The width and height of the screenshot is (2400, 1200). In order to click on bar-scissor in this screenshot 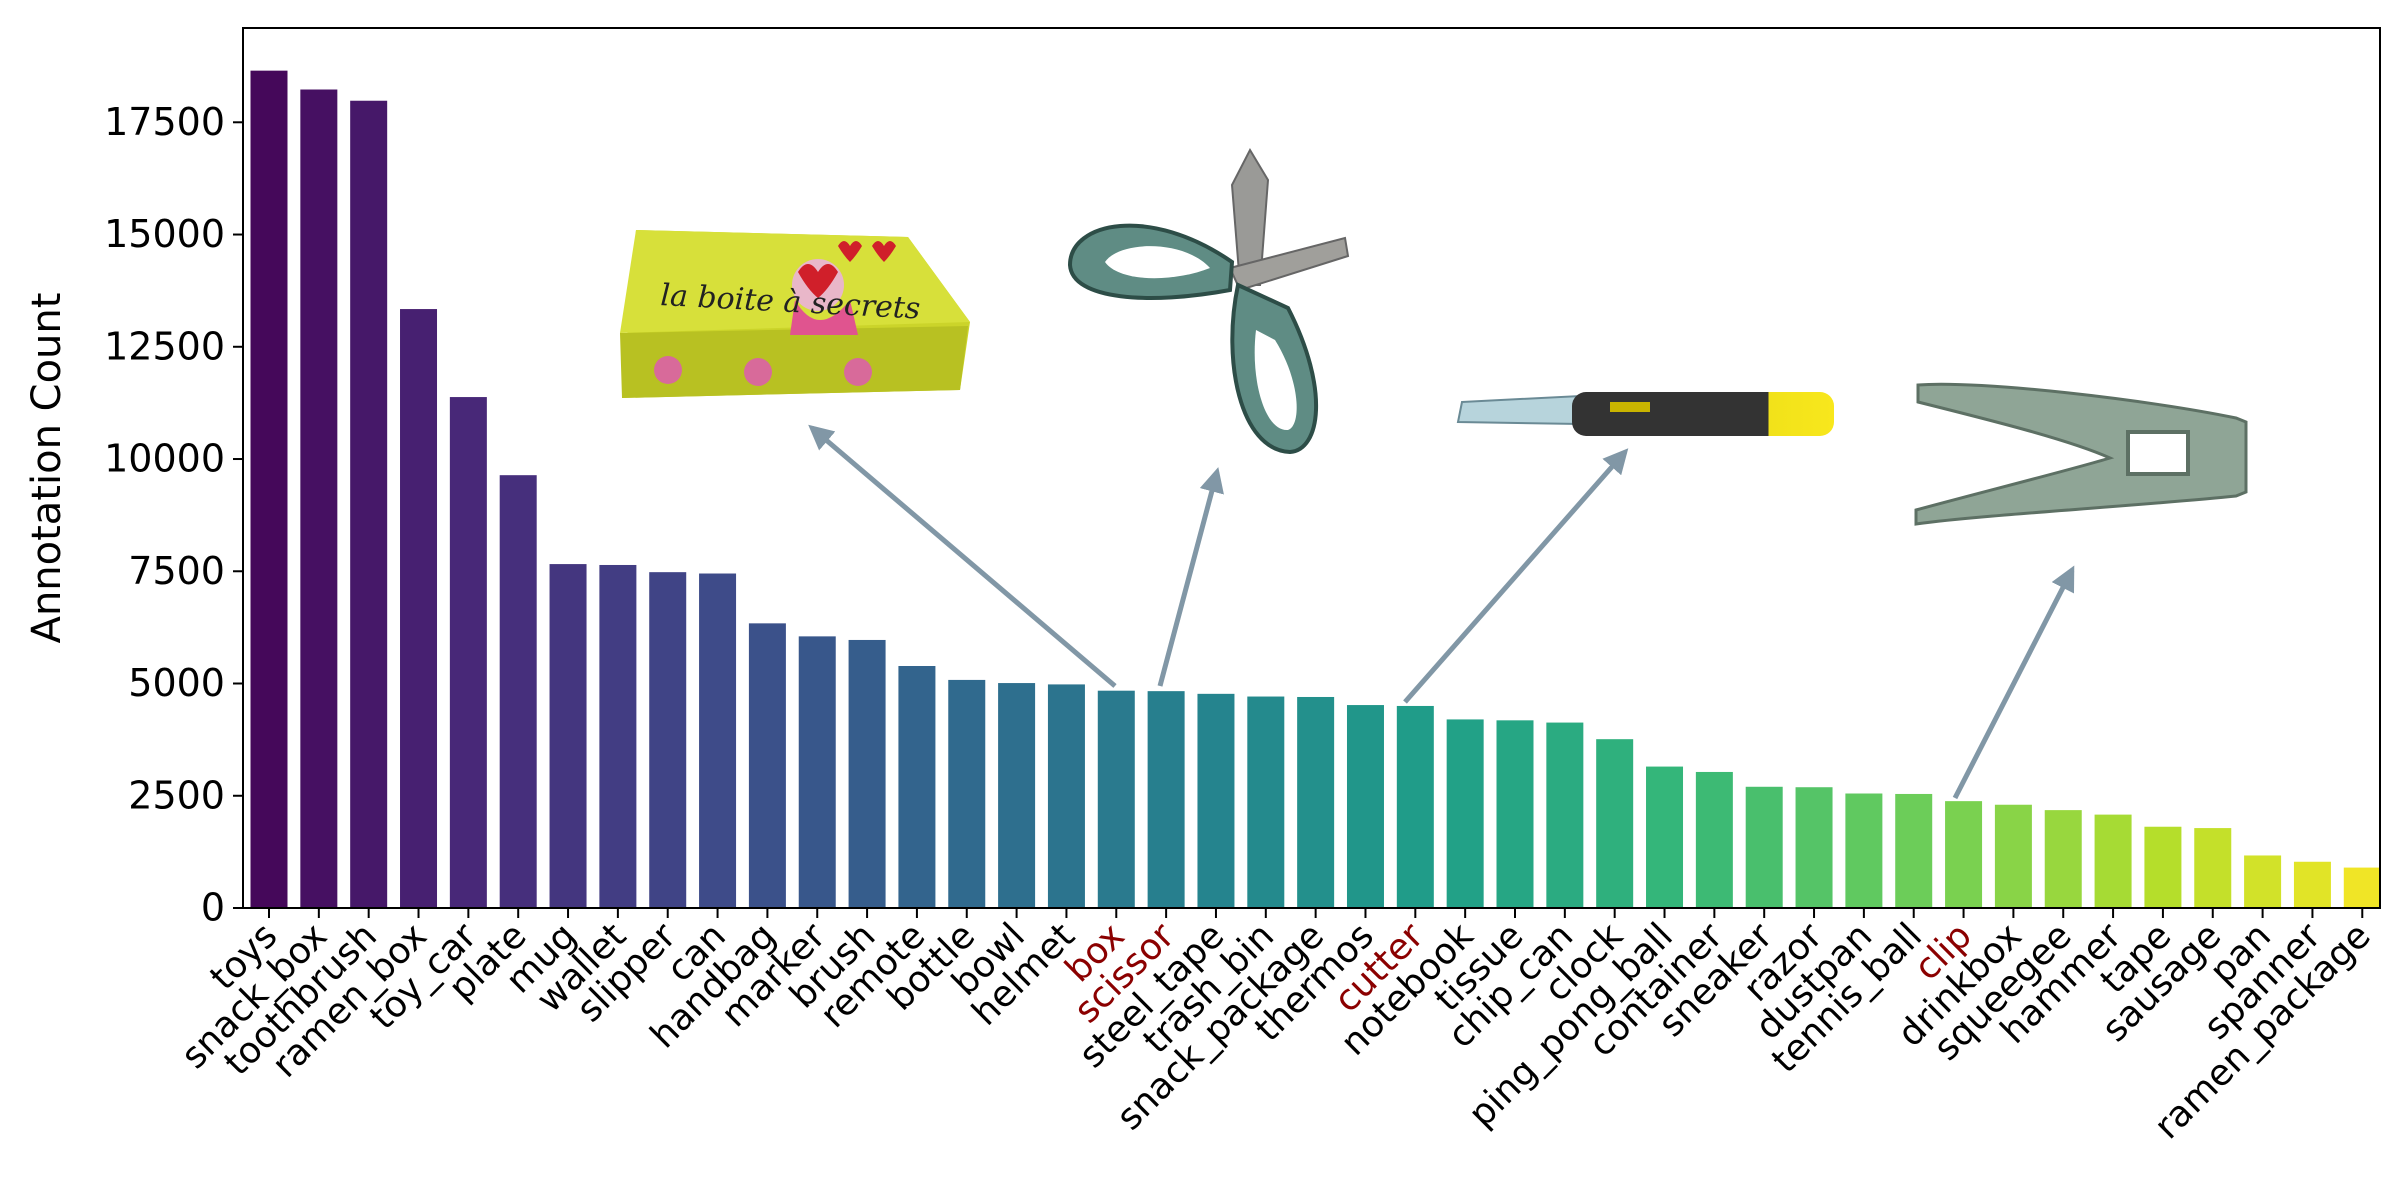, I will do `click(1166, 799)`.